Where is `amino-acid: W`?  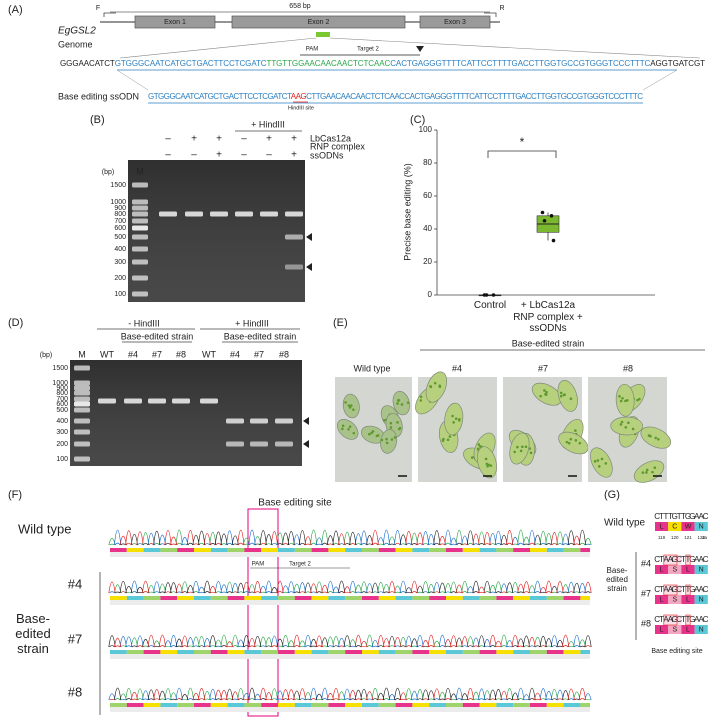 amino-acid: W is located at coordinates (688, 526).